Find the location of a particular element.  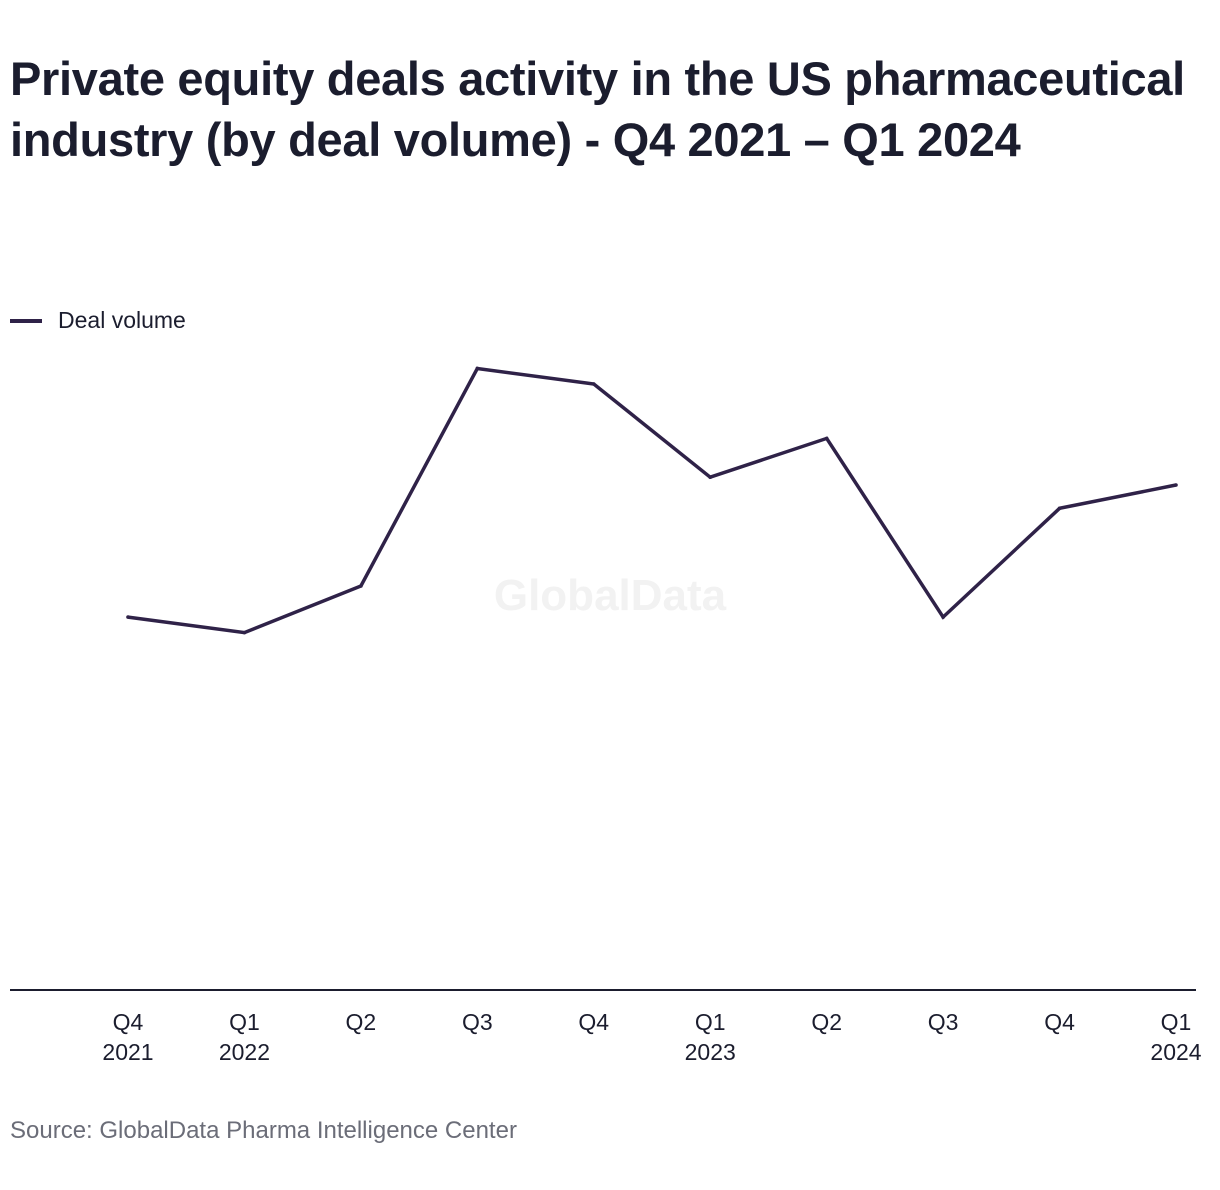

legend-label: Deal volume is located at coordinates (122, 320).